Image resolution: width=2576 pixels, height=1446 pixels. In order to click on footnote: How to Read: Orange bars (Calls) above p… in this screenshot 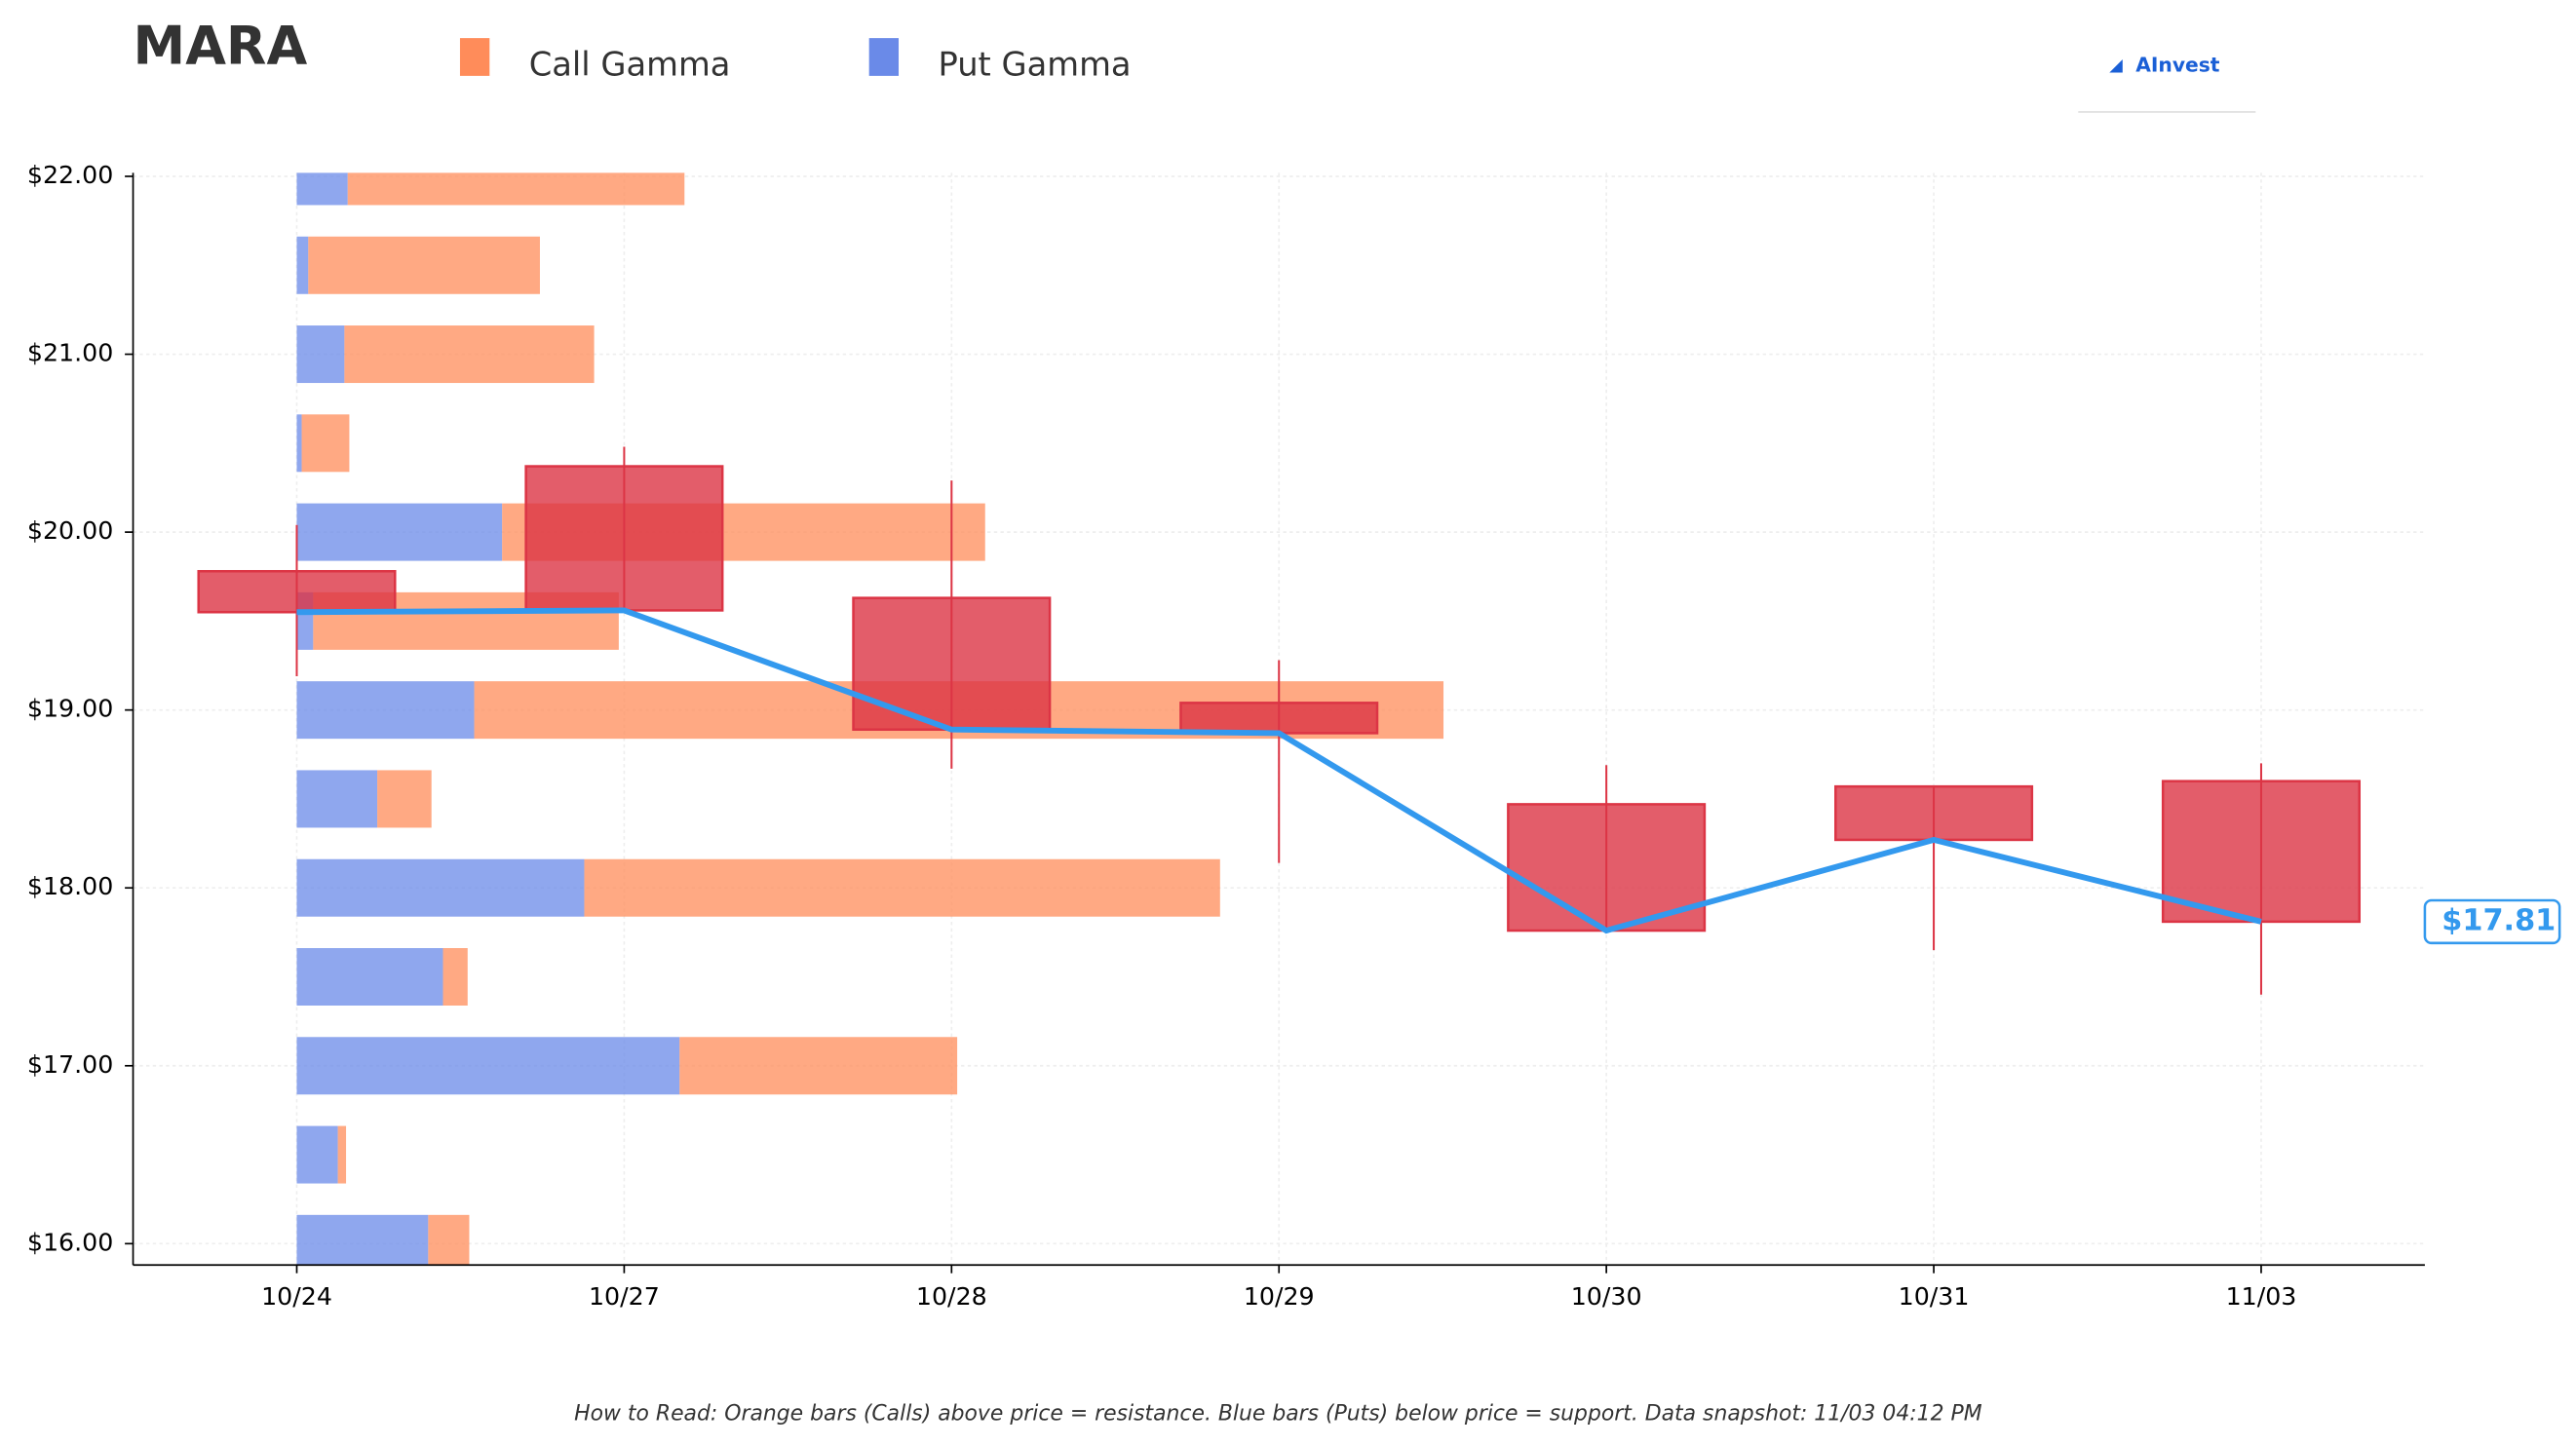, I will do `click(1278, 1414)`.